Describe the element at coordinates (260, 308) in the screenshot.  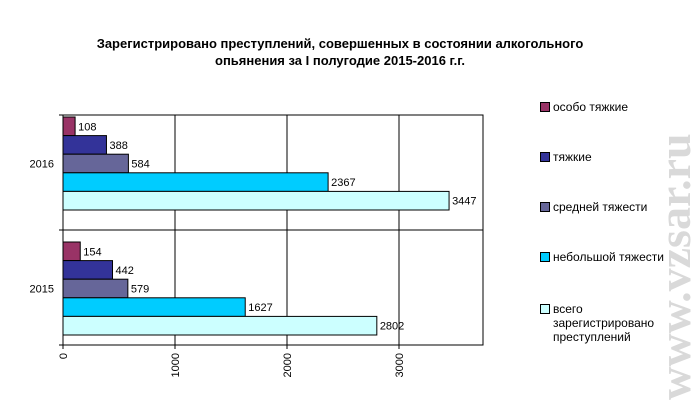
I see `data-label: 1627` at that location.